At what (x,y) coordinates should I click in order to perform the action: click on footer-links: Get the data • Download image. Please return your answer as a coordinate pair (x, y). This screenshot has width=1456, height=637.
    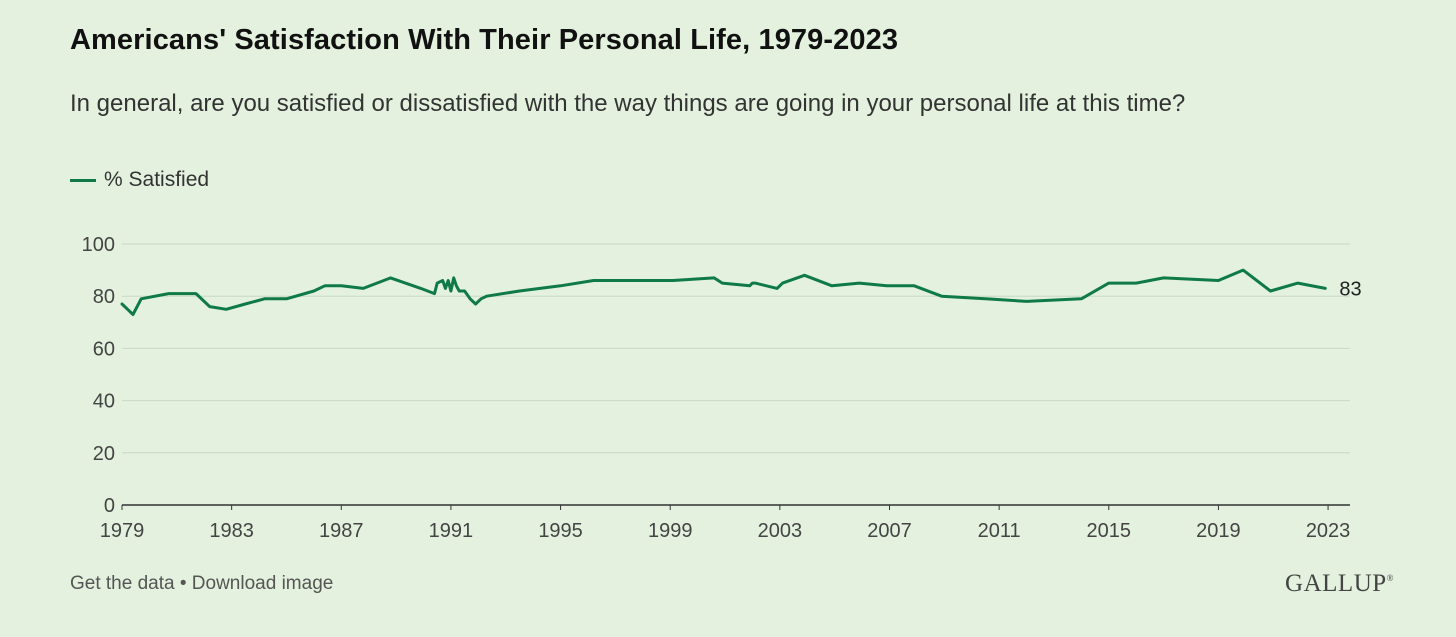
    Looking at the image, I should click on (201, 584).